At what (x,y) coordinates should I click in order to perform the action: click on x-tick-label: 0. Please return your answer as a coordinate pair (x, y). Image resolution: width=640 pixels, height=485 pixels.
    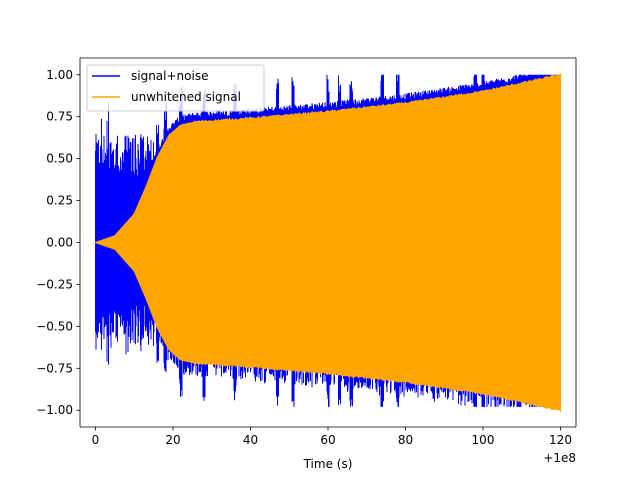
    Looking at the image, I should click on (96, 440).